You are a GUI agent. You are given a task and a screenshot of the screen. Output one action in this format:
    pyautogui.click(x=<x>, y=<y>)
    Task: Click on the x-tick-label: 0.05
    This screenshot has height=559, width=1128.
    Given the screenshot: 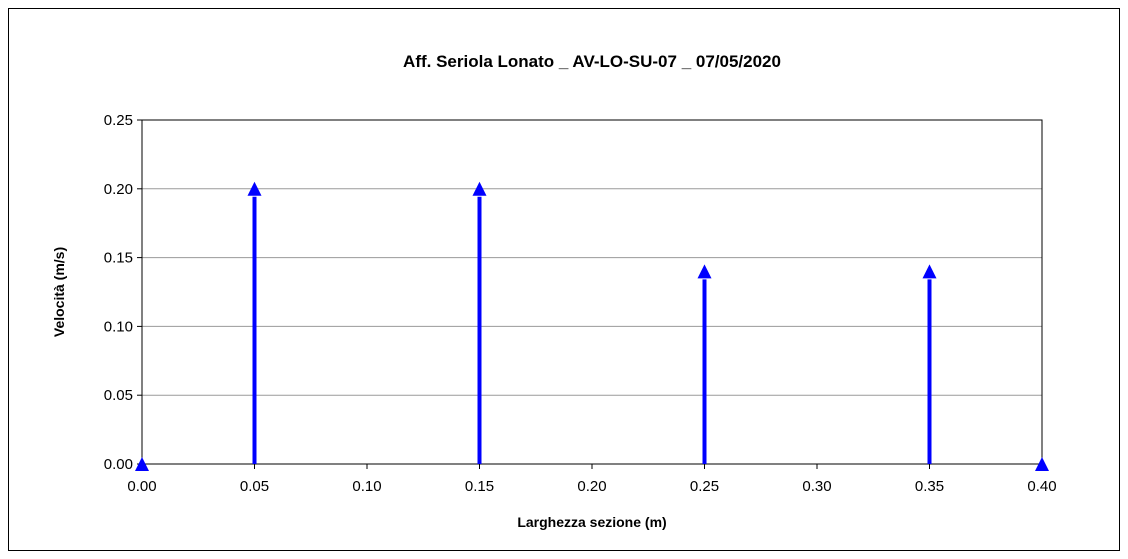 What is the action you would take?
    pyautogui.click(x=254, y=486)
    